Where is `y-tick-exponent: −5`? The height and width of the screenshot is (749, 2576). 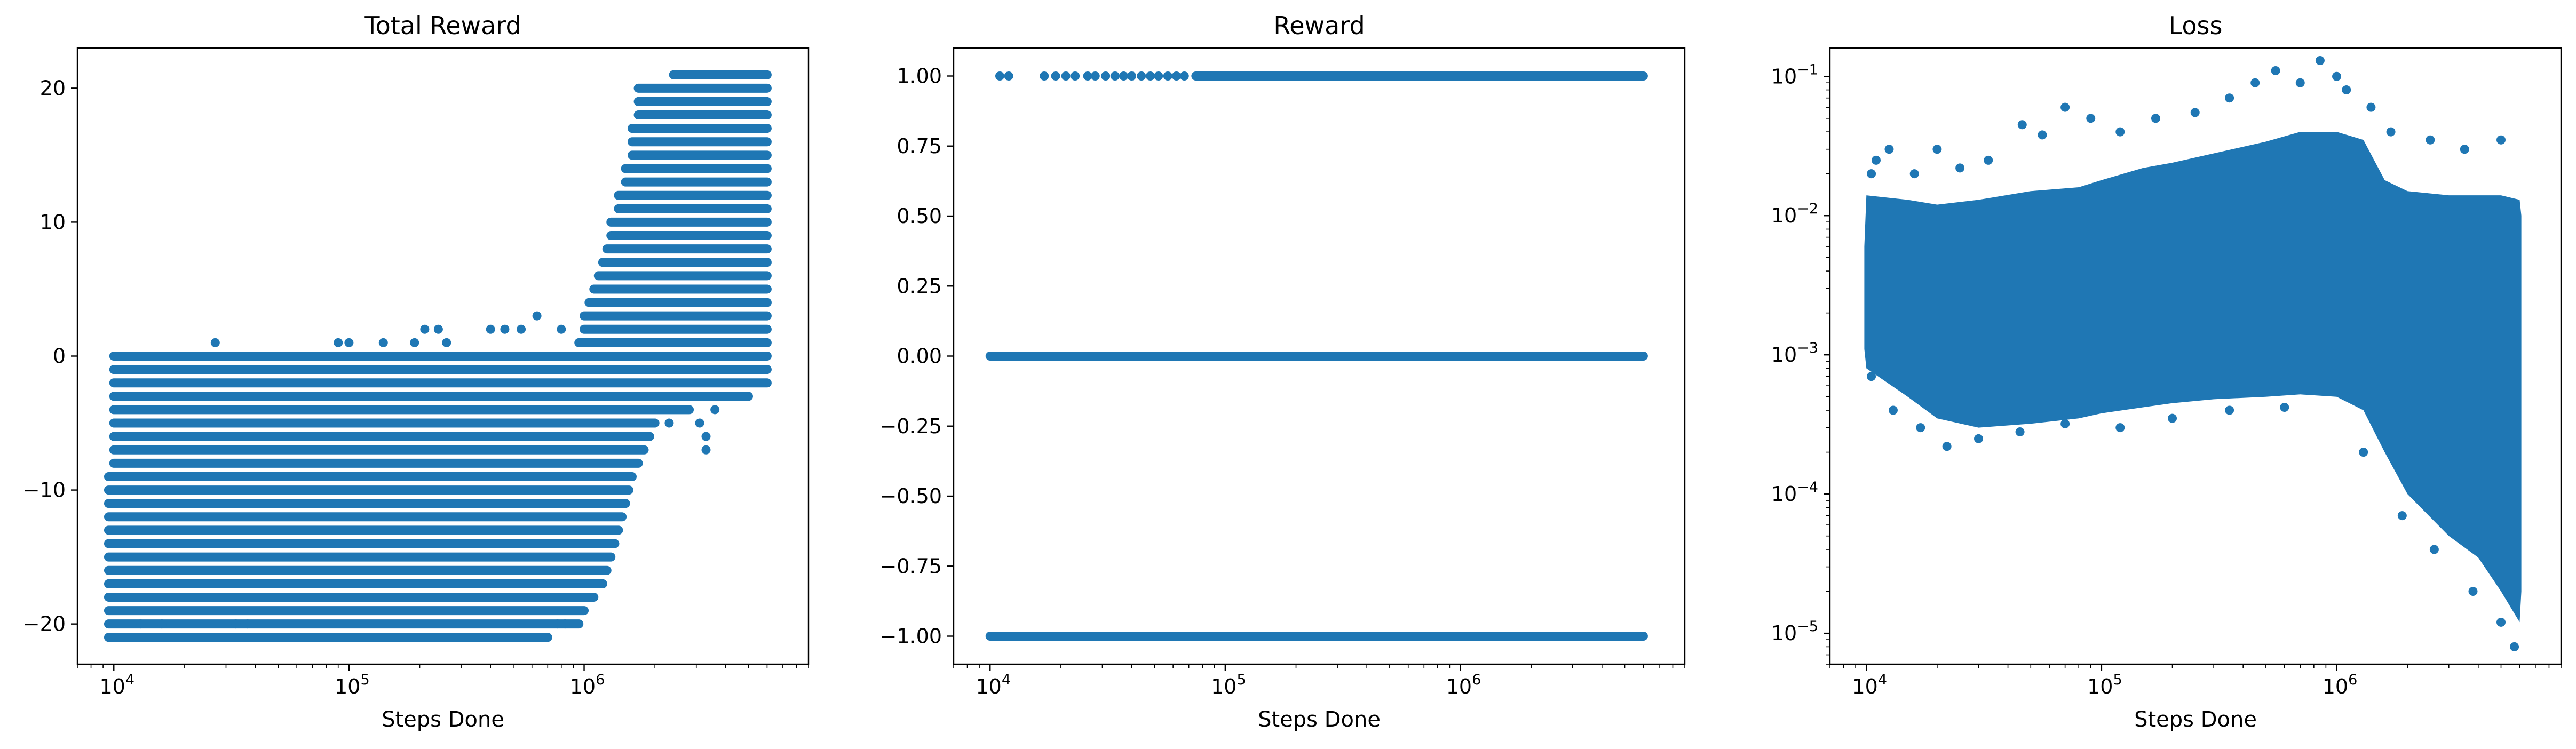
y-tick-exponent: −5 is located at coordinates (1807, 626).